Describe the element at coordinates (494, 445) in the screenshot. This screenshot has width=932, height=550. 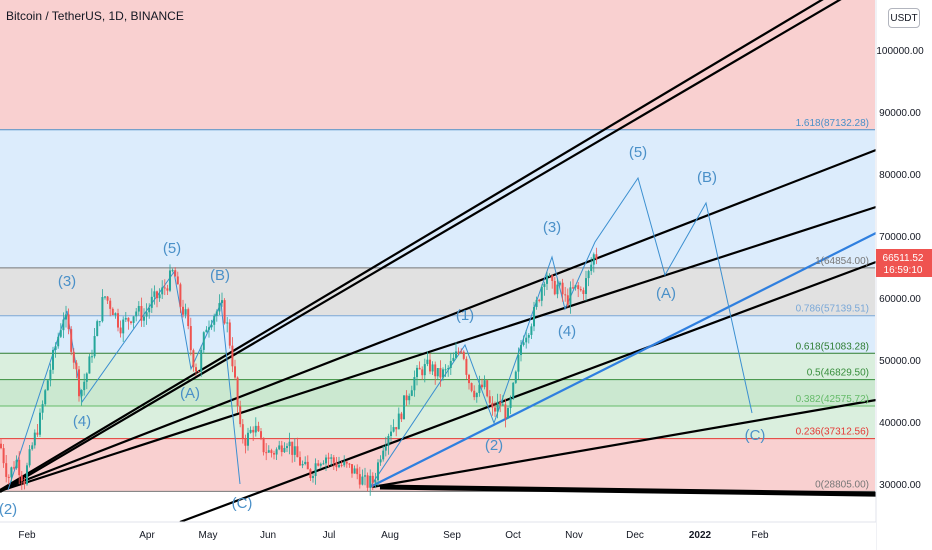
I see `wave-label: (2)` at that location.